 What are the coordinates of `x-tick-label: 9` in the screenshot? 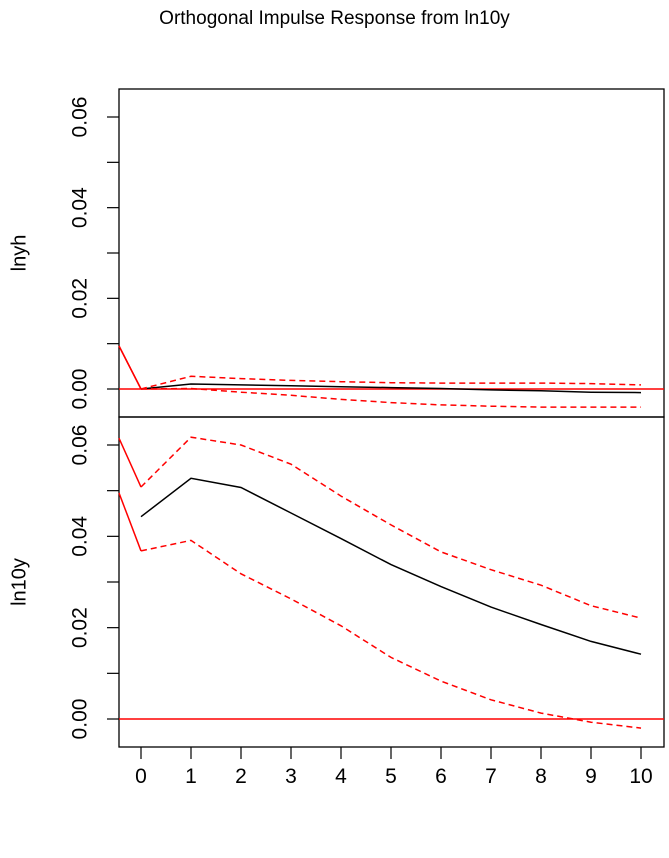 It's located at (591, 776).